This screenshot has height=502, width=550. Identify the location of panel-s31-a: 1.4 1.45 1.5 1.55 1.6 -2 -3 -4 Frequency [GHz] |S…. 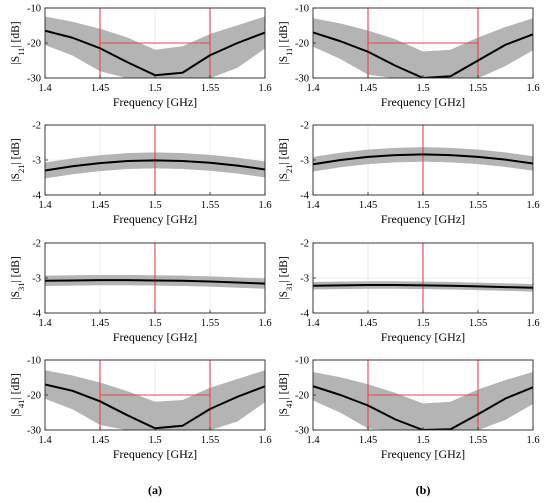
(141, 292).